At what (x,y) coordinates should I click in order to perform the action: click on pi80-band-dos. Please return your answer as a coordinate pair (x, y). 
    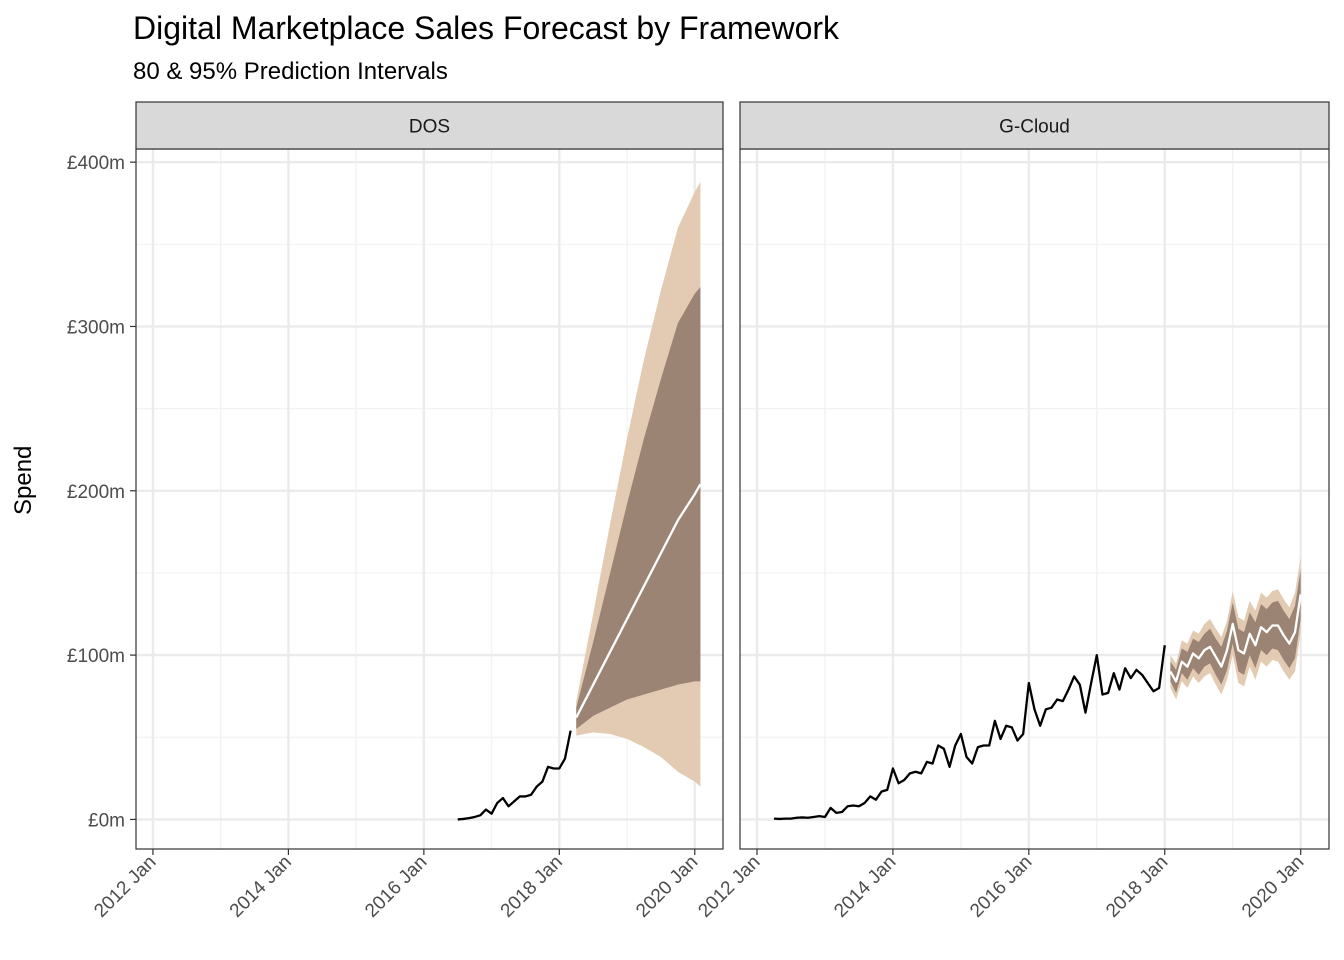
    Looking at the image, I should click on (638, 508).